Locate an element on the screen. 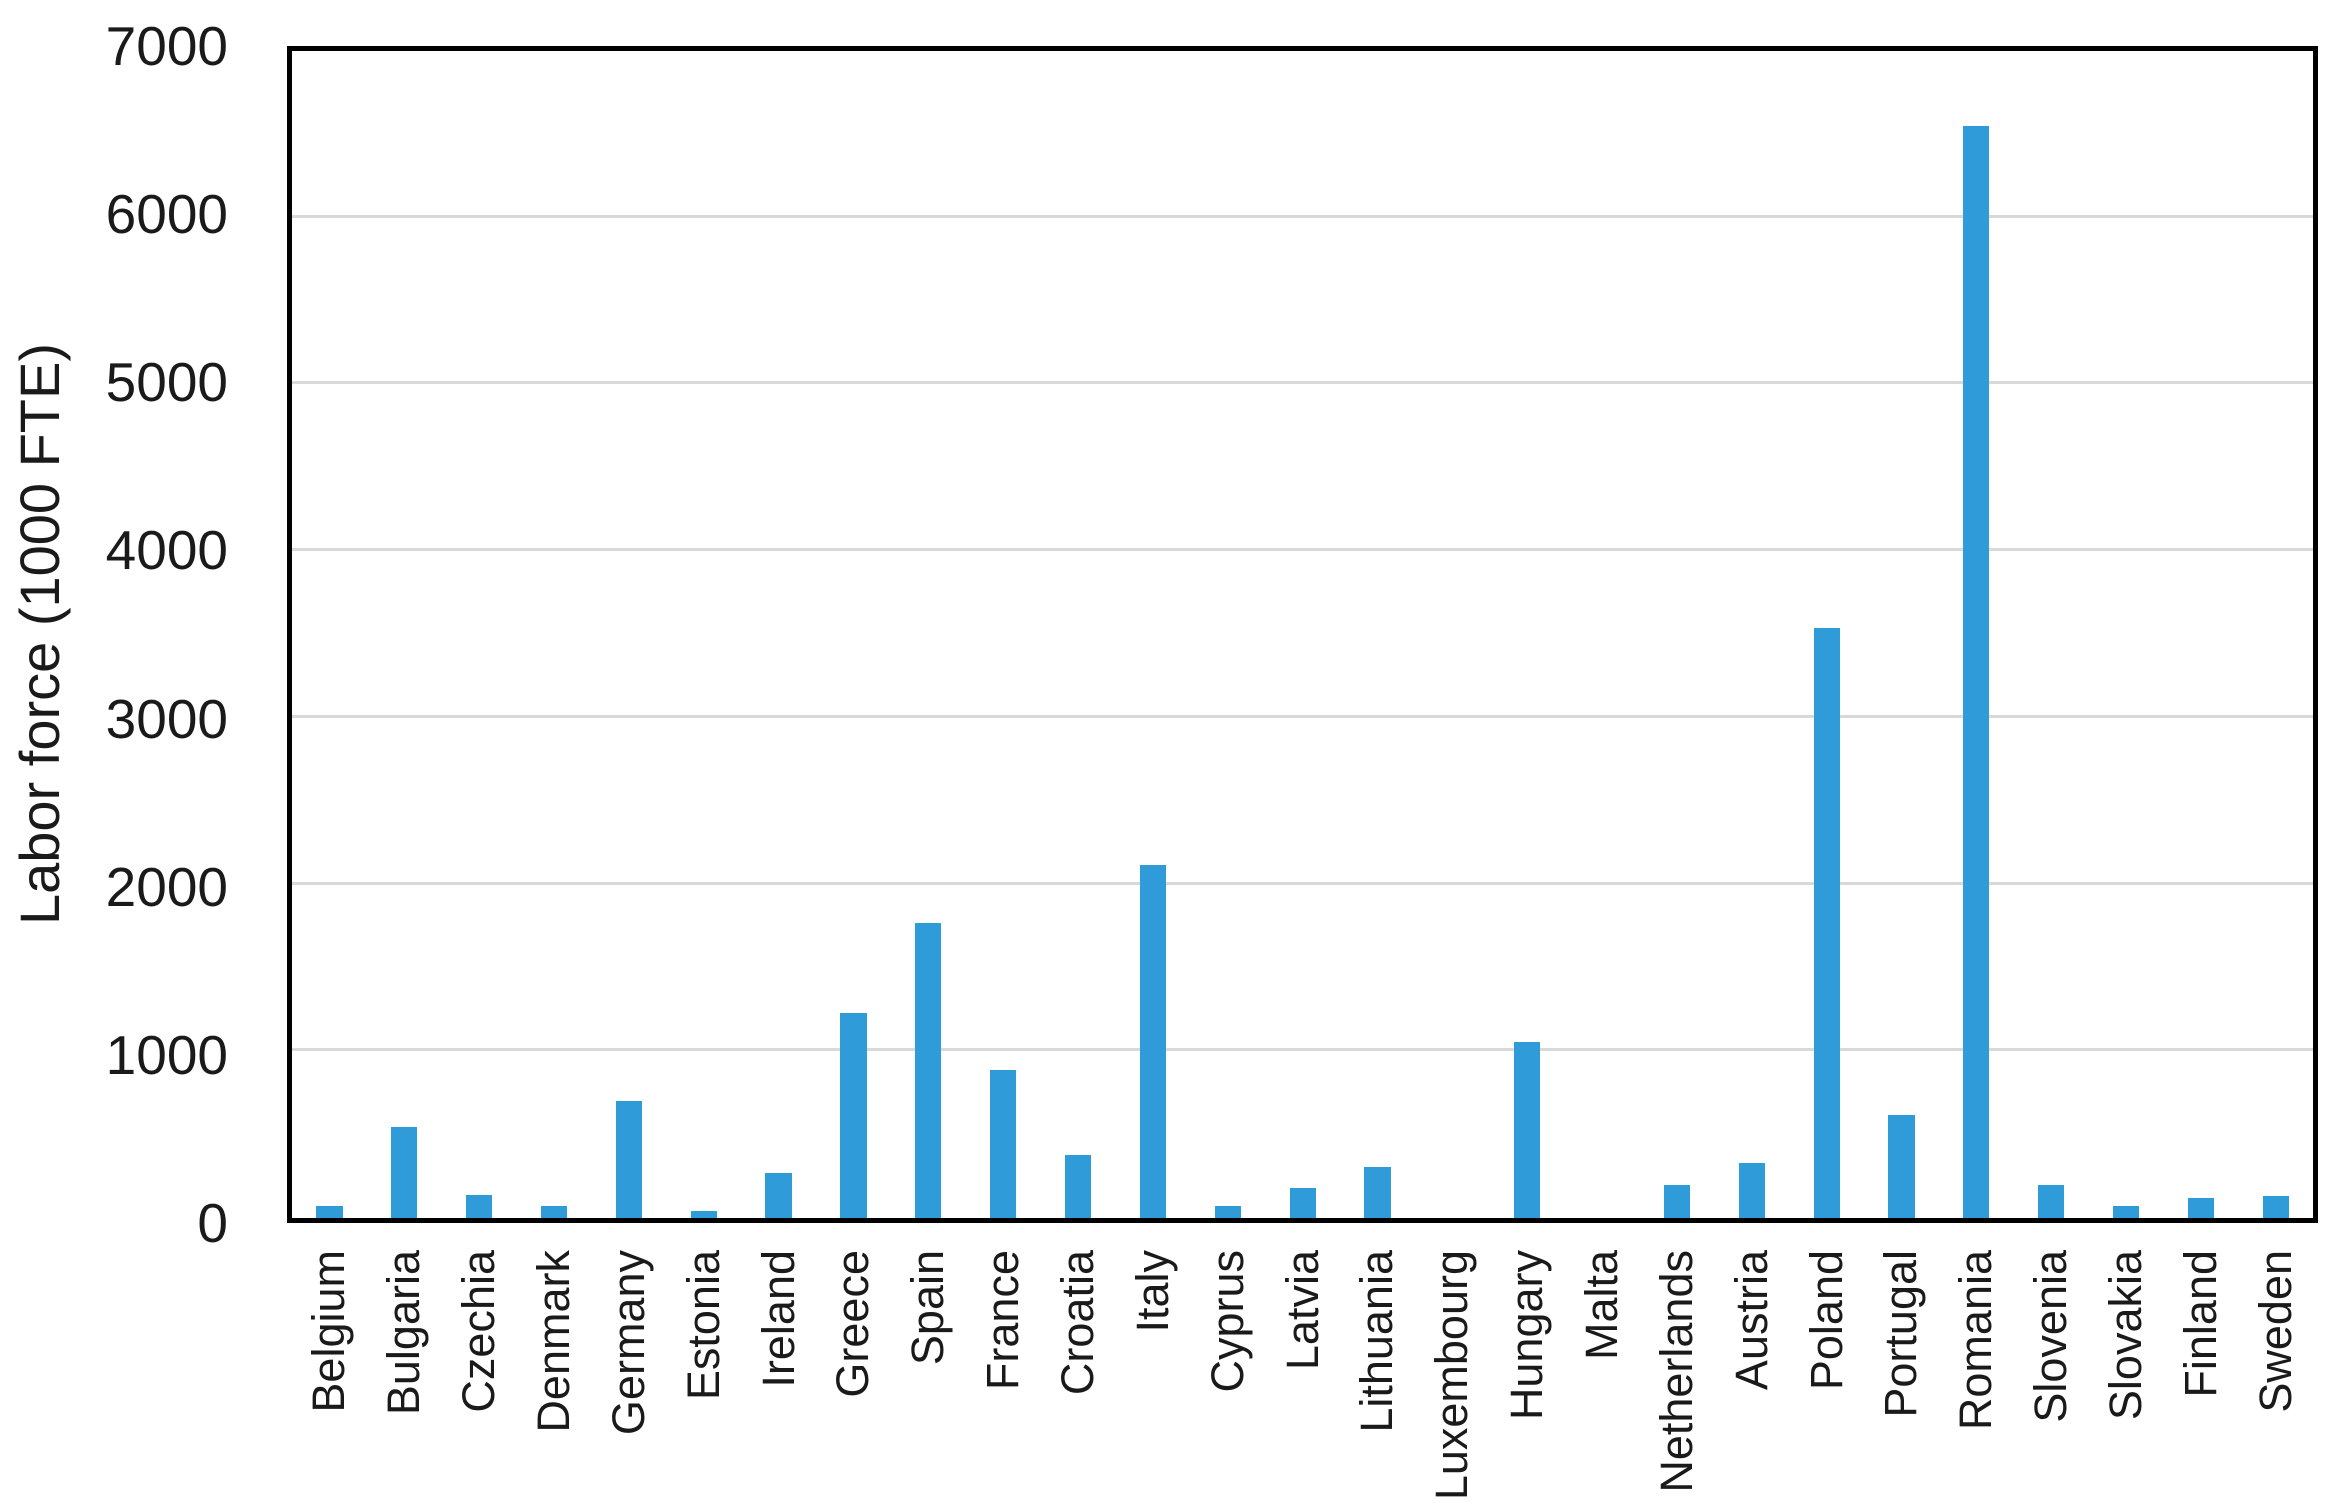 This screenshot has height=1507, width=2341. bar-greece is located at coordinates (853, 1115).